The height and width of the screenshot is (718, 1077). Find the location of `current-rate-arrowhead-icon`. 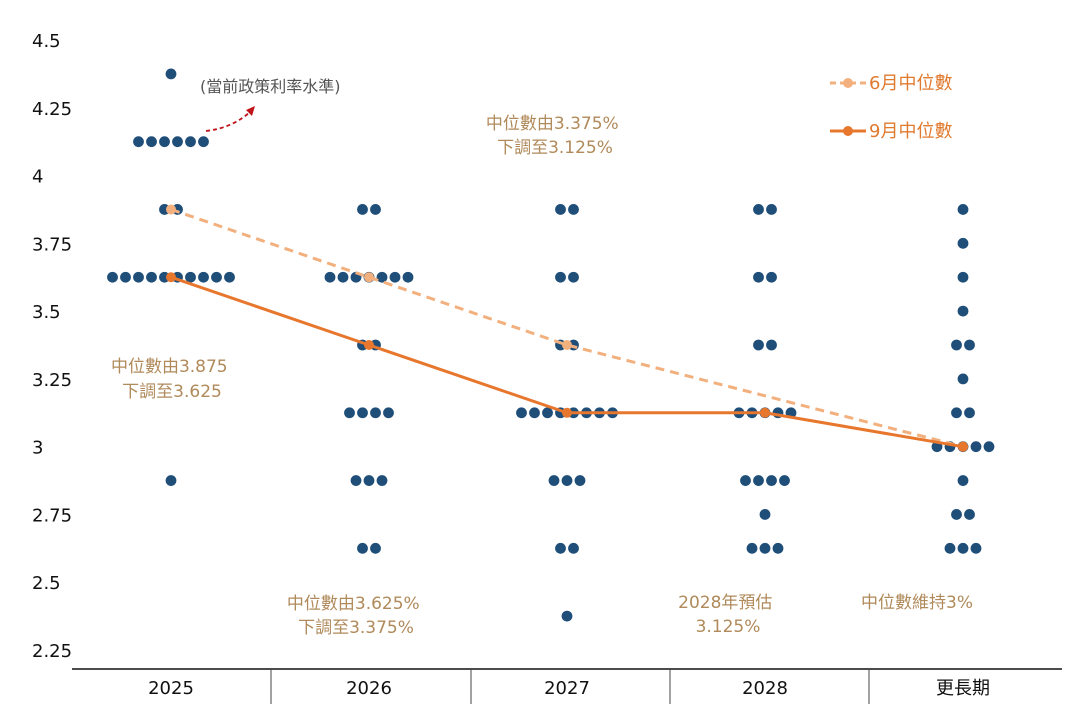

current-rate-arrowhead-icon is located at coordinates (250, 111).